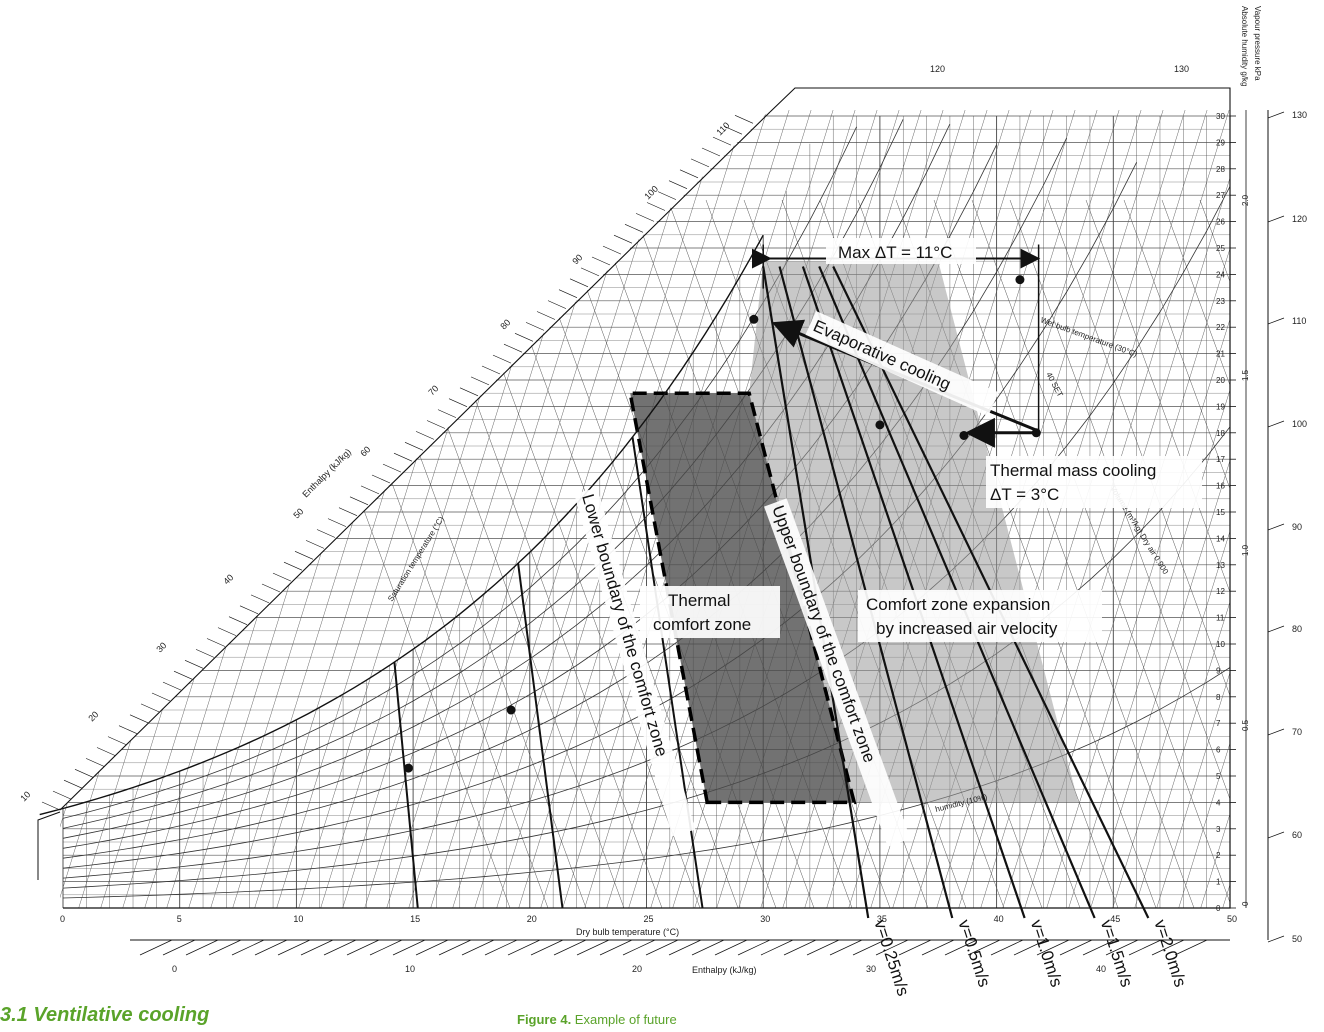 This screenshot has height=1032, width=1324. I want to click on enthalpy-diag-tick: 30, so click(161, 647).